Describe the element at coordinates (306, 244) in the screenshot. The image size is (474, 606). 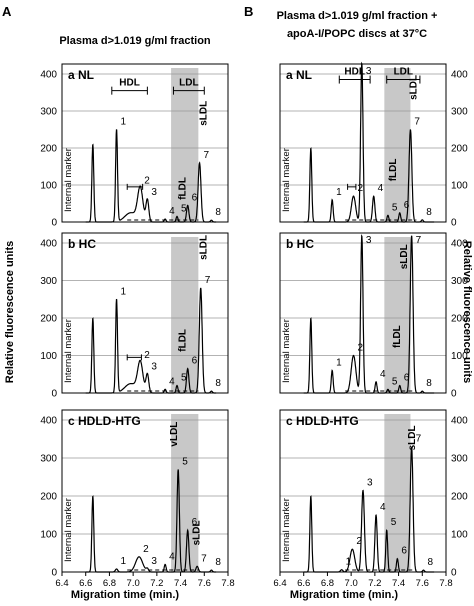
I see `panel-group: HC` at that location.